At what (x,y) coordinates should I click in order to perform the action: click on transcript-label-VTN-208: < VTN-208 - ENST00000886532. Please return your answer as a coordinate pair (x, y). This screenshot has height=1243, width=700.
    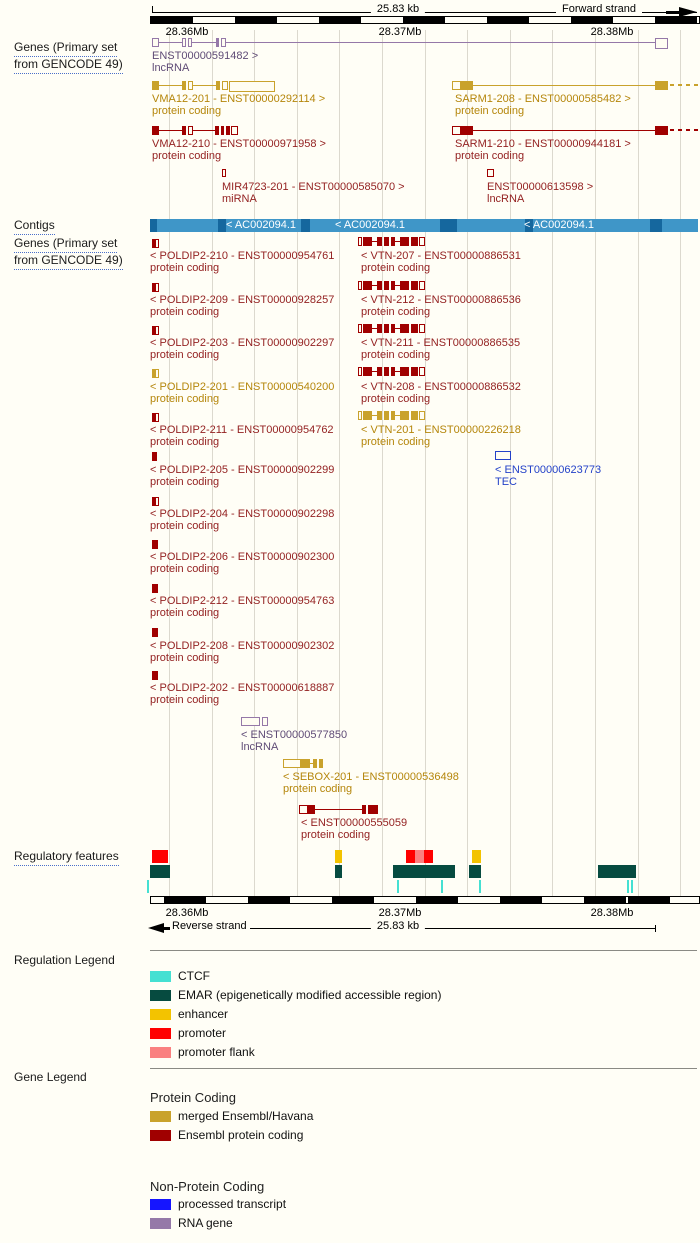
    Looking at the image, I should click on (441, 387).